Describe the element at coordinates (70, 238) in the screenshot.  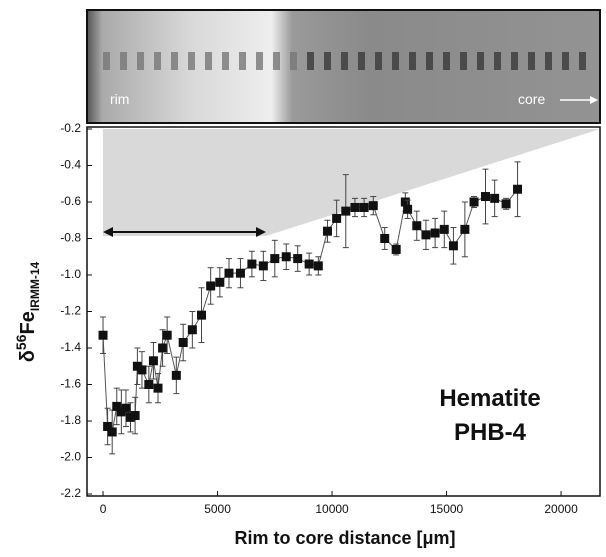
I see `y-tick-label: -0.8` at that location.